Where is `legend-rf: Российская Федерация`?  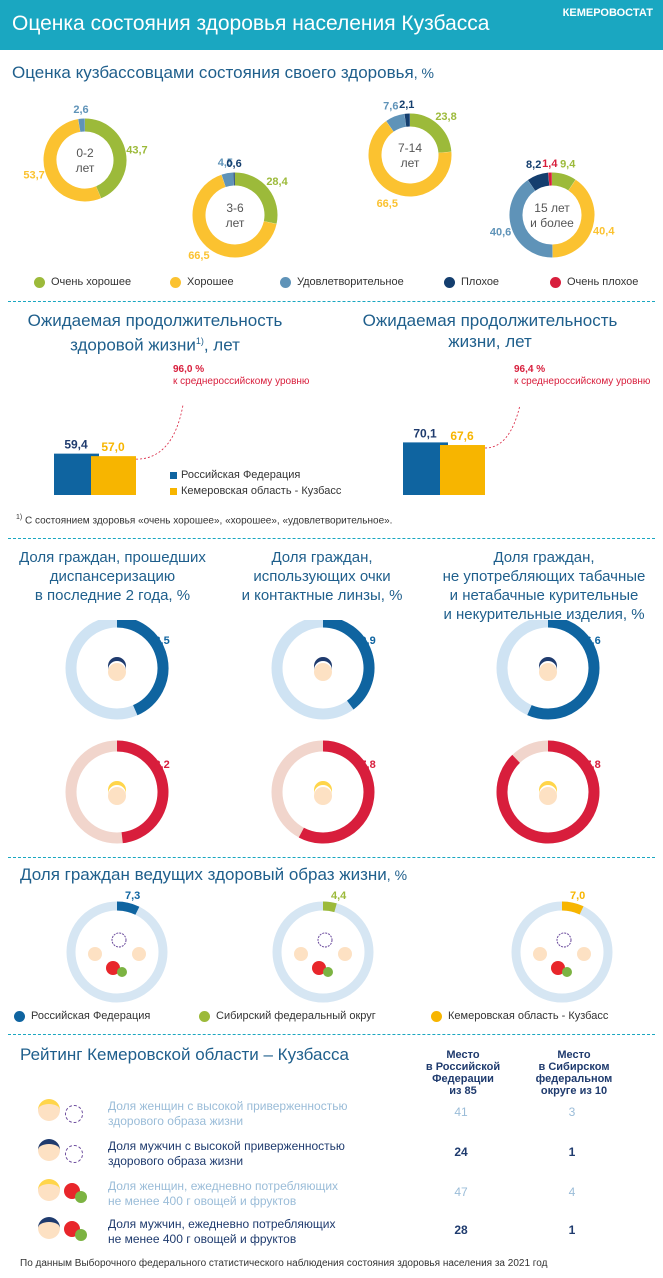 legend-rf: Российская Федерация is located at coordinates (82, 1016).